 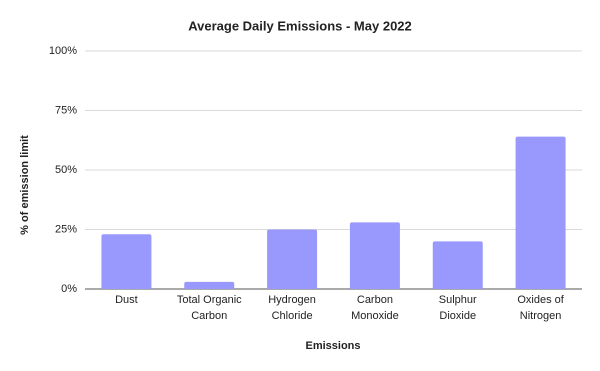 I want to click on y-tick-label: 75%, so click(x=66, y=110).